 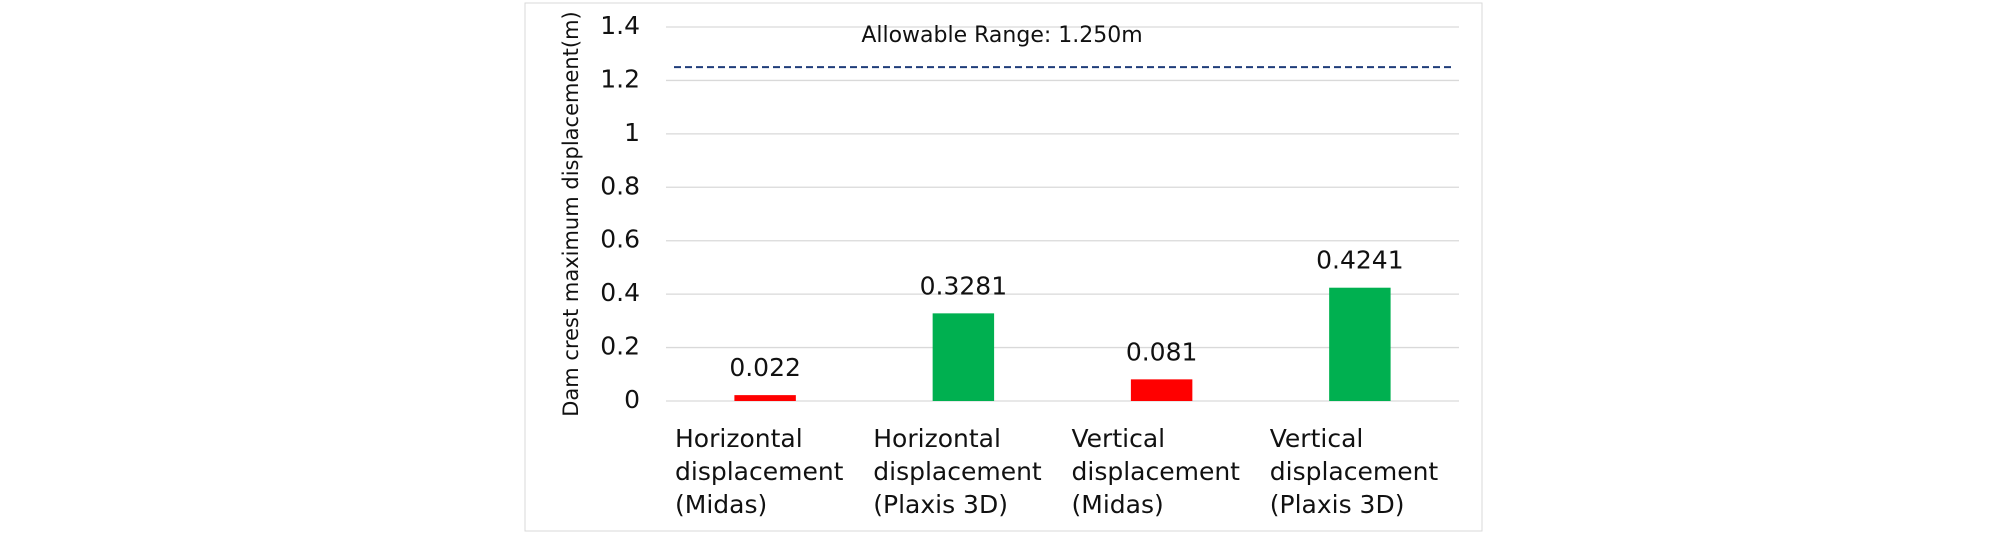 I want to click on x-tick-label: Vertical displacement (Plaxis 3D), so click(x=1354, y=471).